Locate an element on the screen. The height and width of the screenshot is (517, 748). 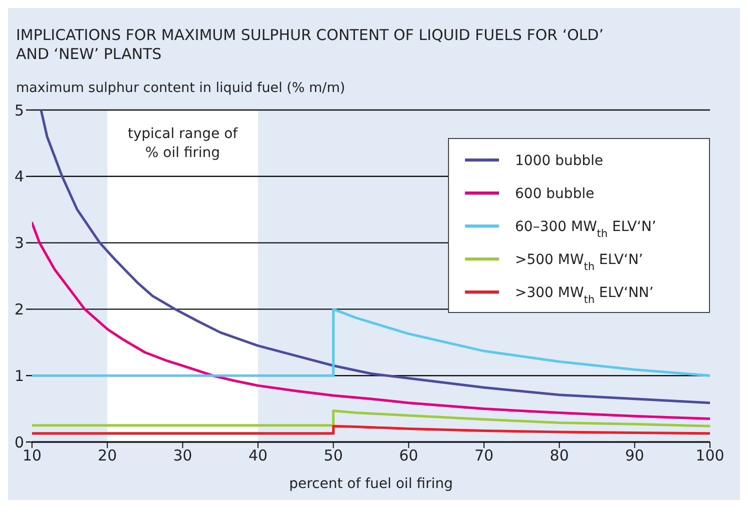
chart-title: IMPLICATIONS FOR MAXIMUM SULPHUR CONTENT OF LIQUID FUELS FOR ‘OLD’ AND ‘NEW’ PLANTS is located at coordinates (310, 44).